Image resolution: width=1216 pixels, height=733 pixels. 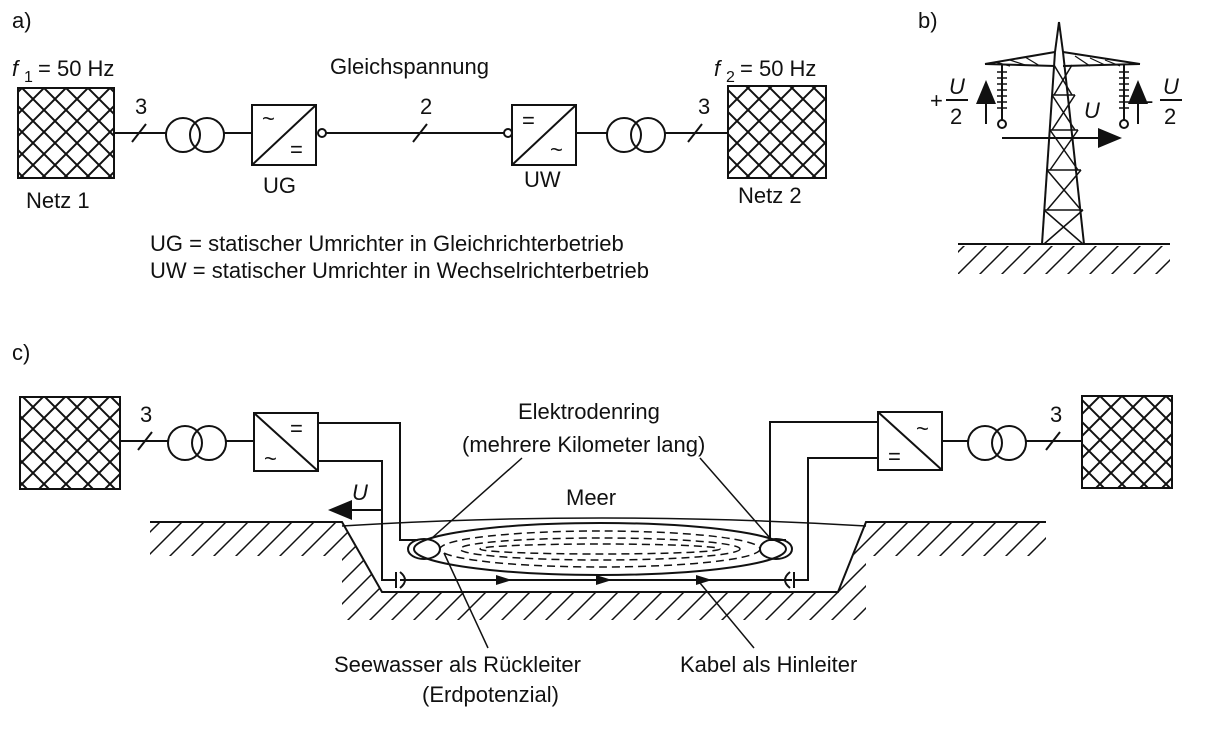 I want to click on f1-value: = 50 Hz, so click(x=76, y=68).